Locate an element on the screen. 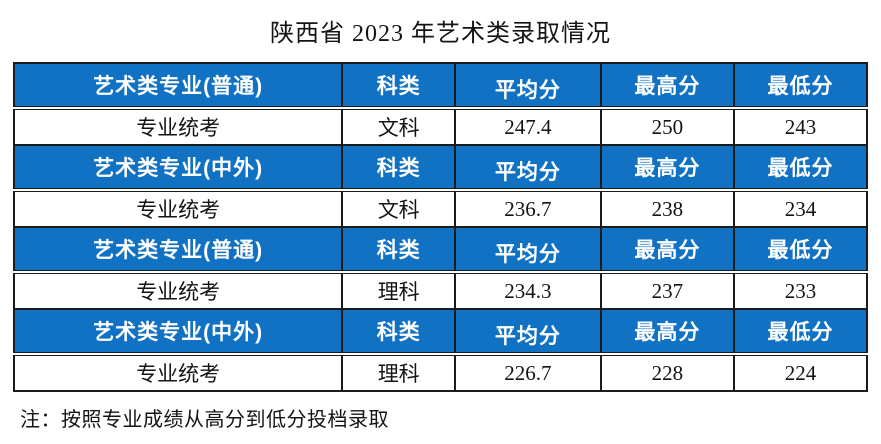 This screenshot has width=881, height=444. footnote: 注：按照专业成绩从高分到低分投档录取 is located at coordinates (204, 420).